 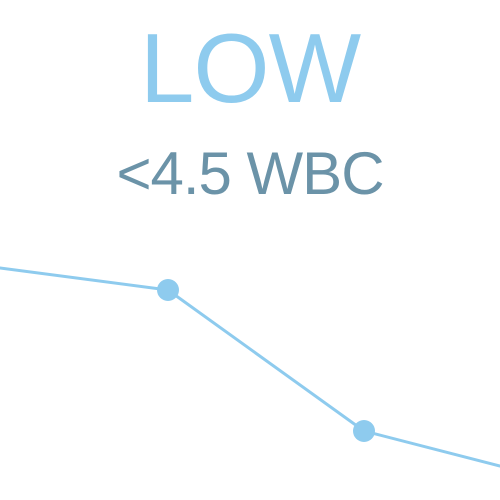 What do you see at coordinates (250, 68) in the screenshot?
I see `status-label: LOW` at bounding box center [250, 68].